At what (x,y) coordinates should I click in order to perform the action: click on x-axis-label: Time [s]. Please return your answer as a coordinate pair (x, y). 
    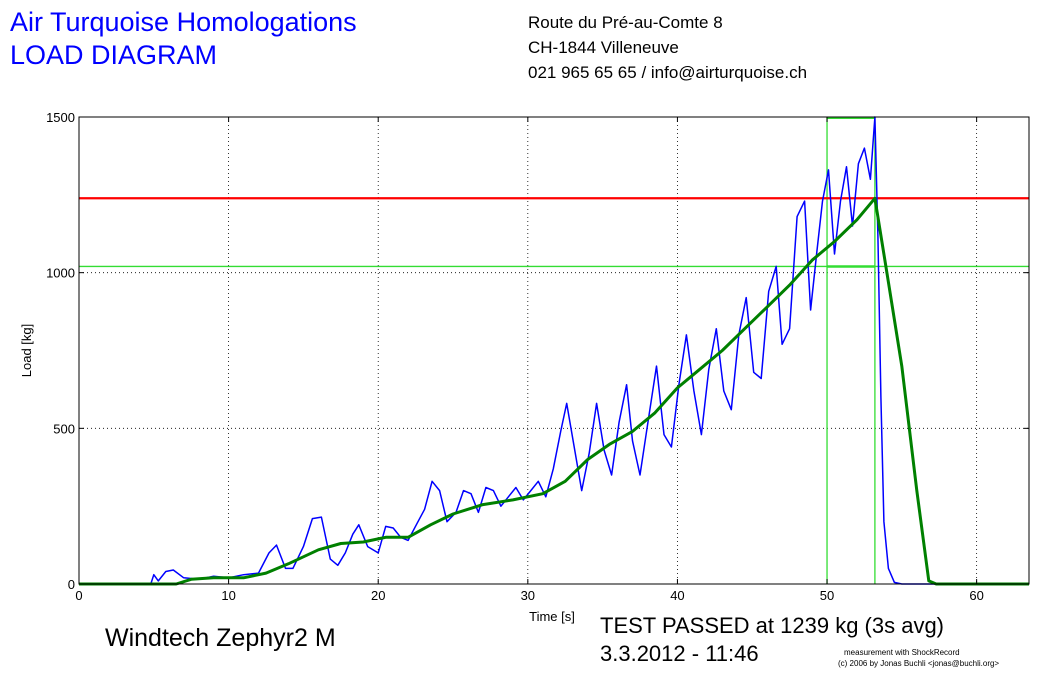
    Looking at the image, I should click on (552, 616).